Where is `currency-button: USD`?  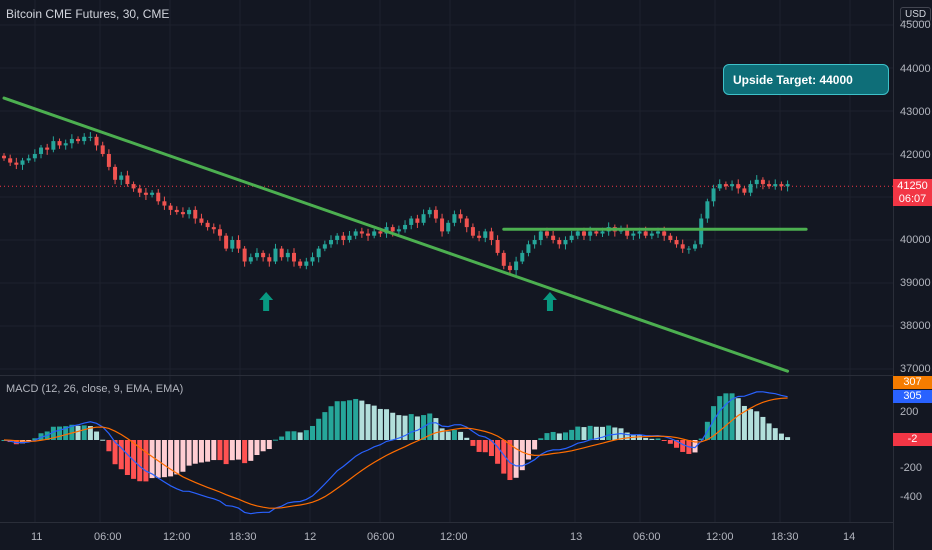
currency-button: USD is located at coordinates (916, 14).